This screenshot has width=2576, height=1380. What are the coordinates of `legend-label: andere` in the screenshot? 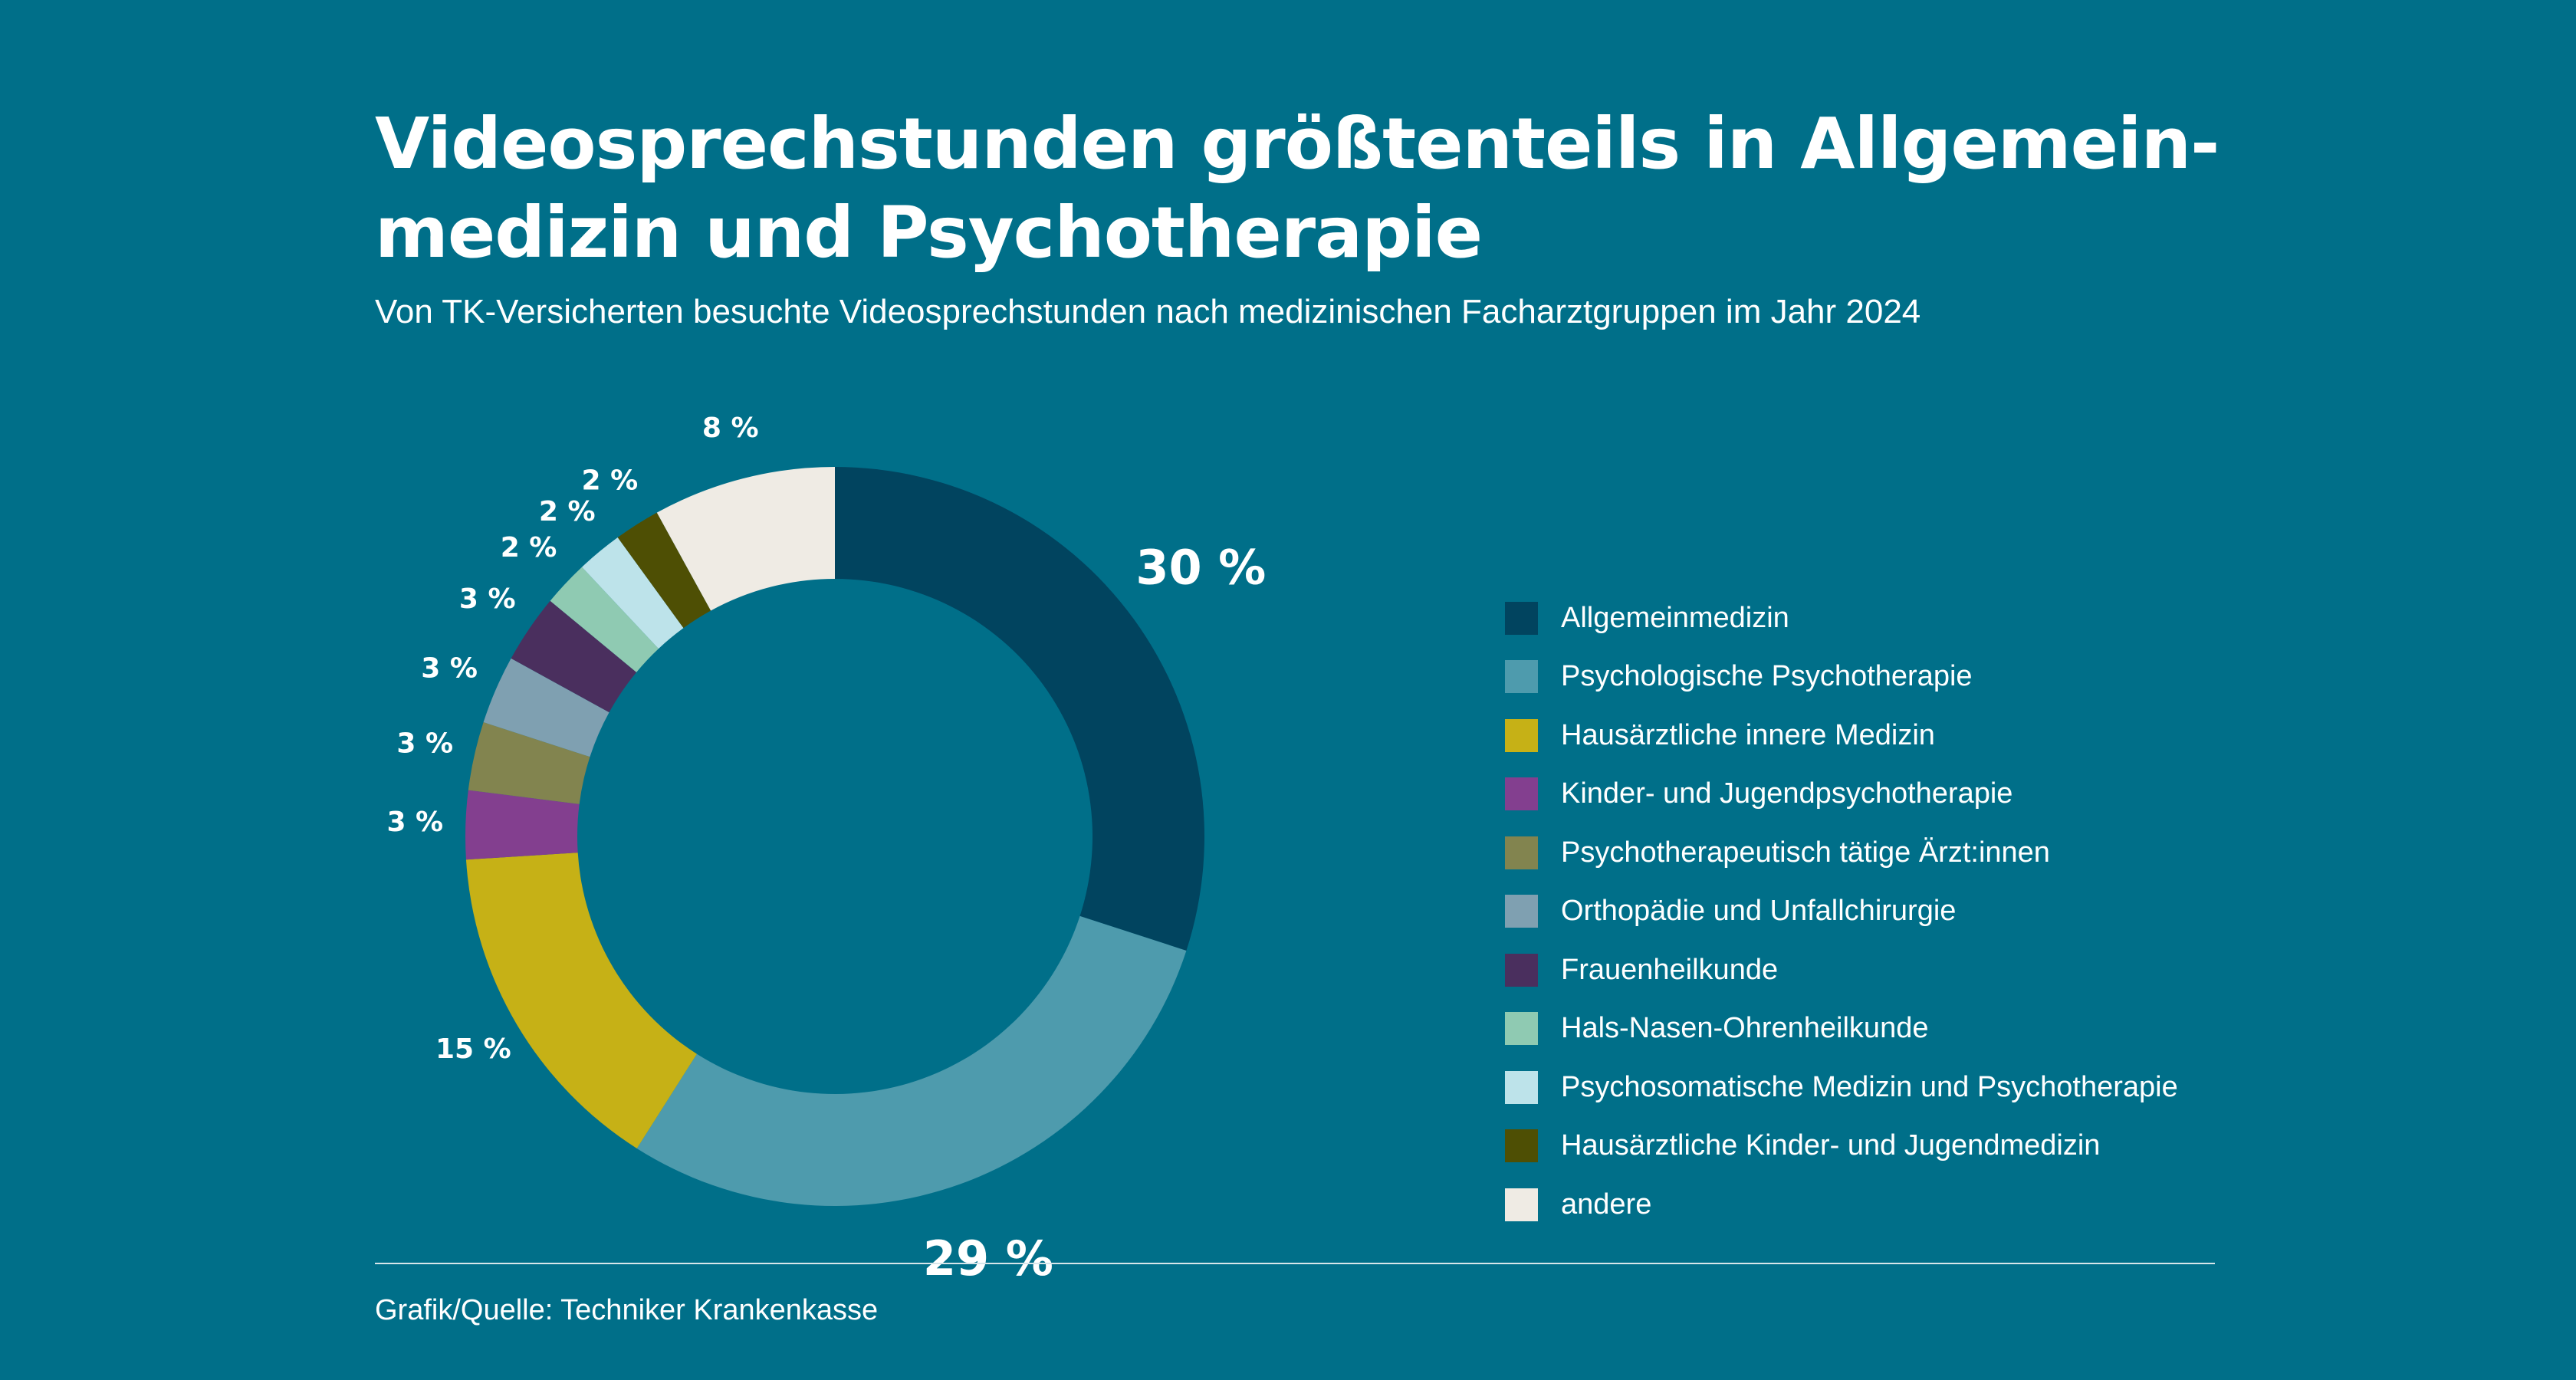 It's located at (1606, 1205).